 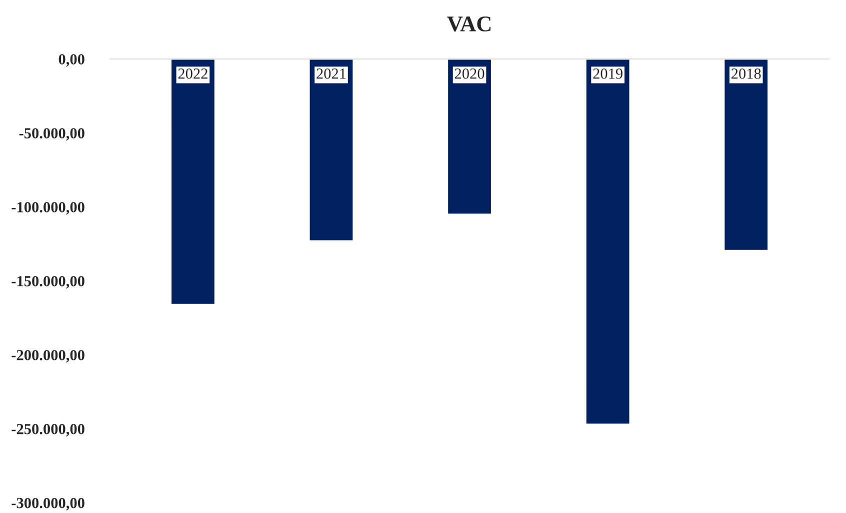 I want to click on y-tick-label: -200.000,00, so click(x=48, y=356).